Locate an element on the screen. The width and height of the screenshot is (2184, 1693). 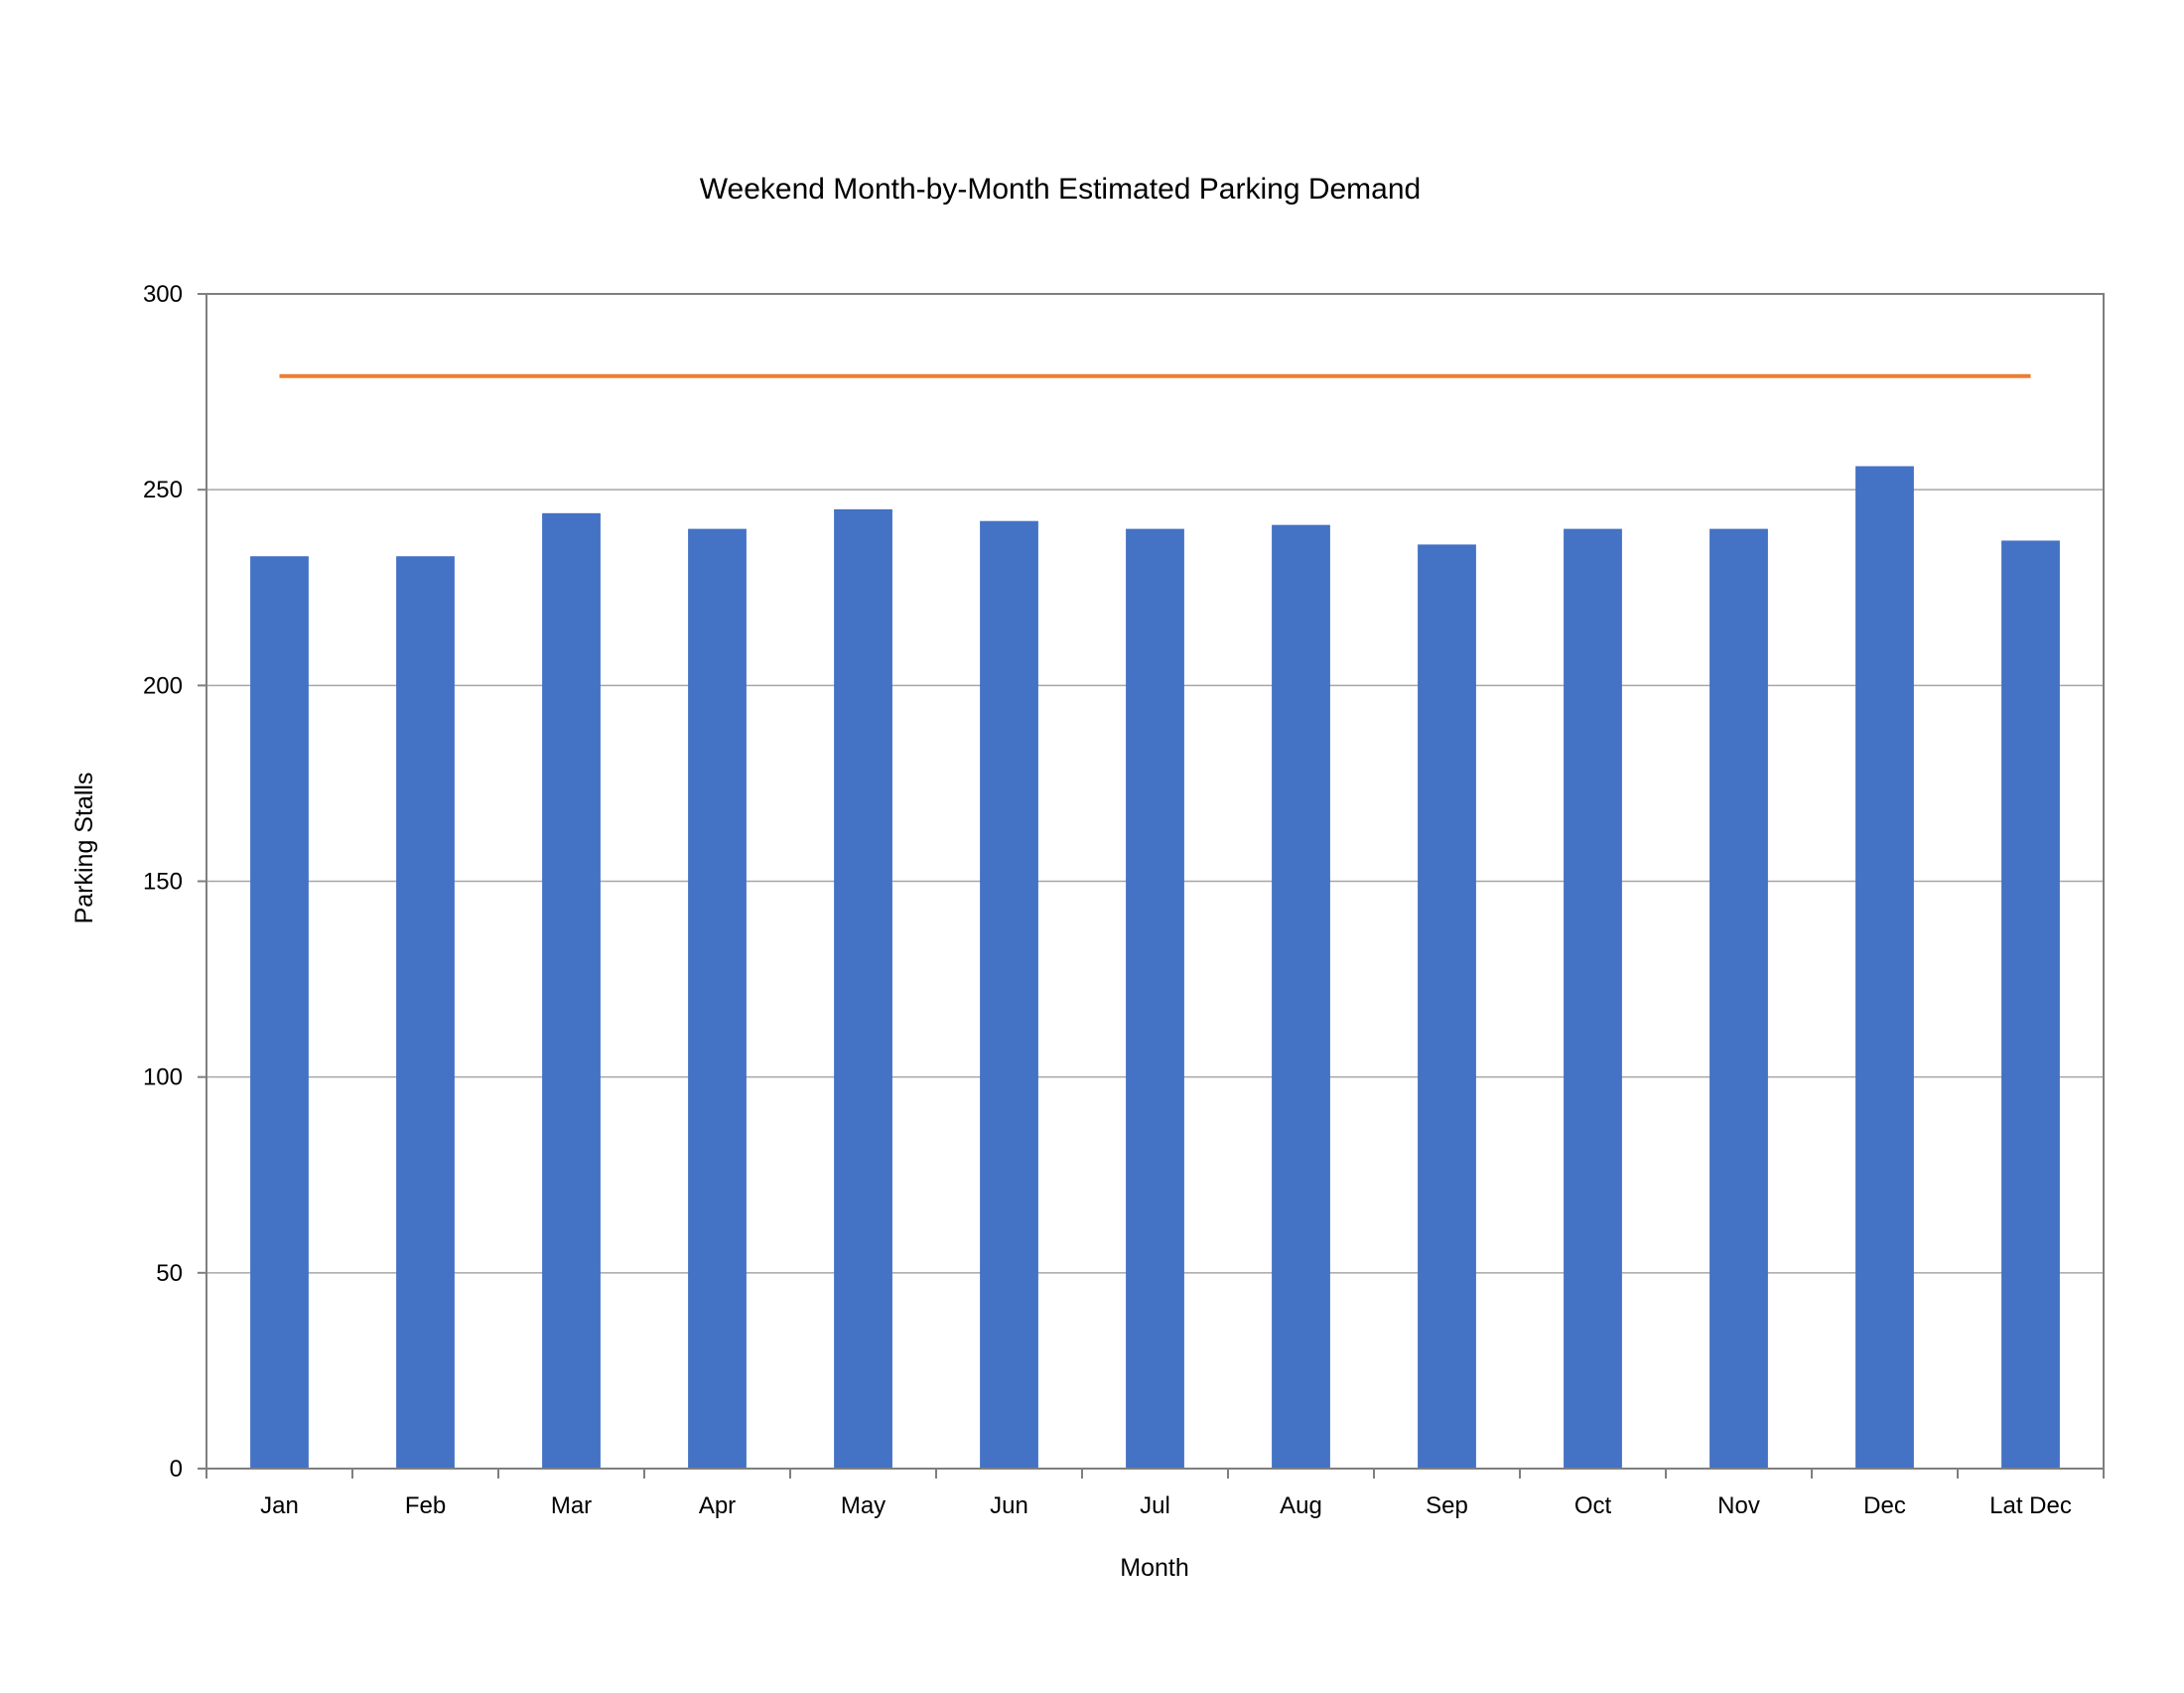
bar-dec is located at coordinates (1884, 967).